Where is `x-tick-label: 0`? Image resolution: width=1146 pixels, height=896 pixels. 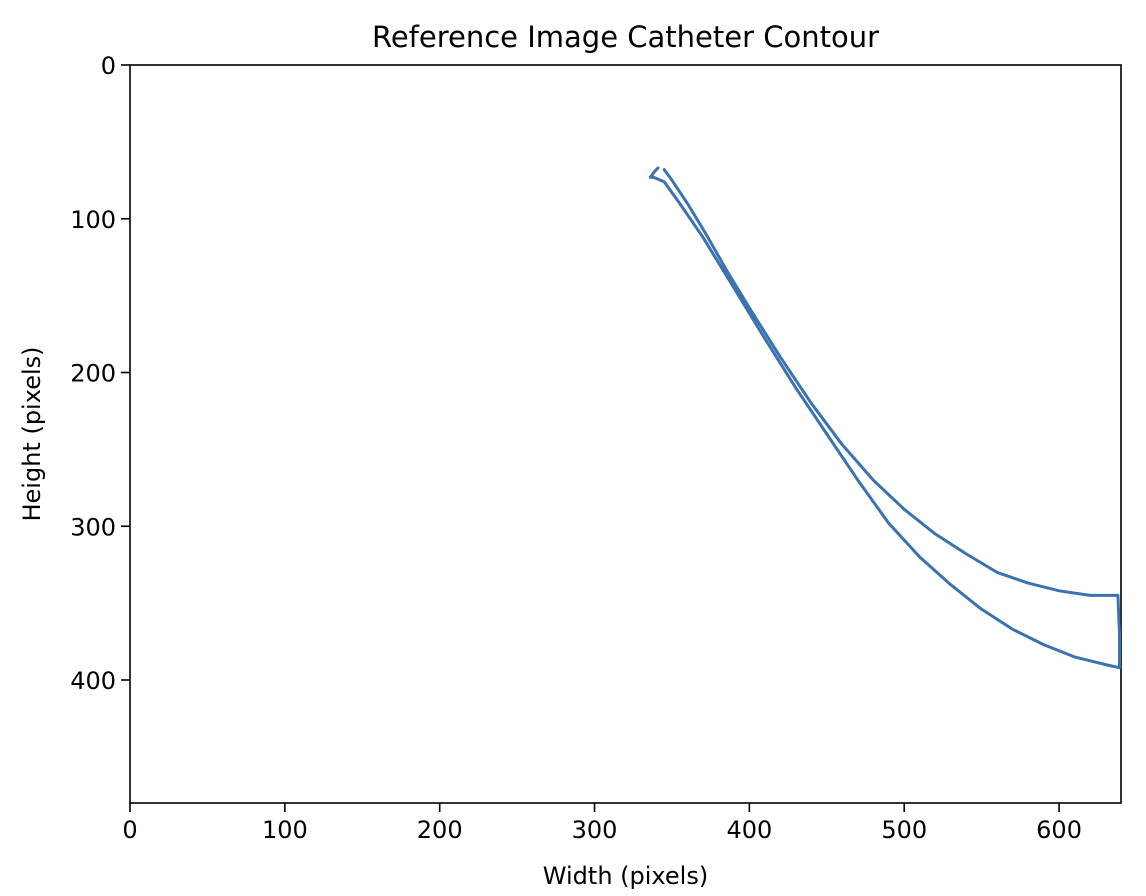 x-tick-label: 0 is located at coordinates (129, 830).